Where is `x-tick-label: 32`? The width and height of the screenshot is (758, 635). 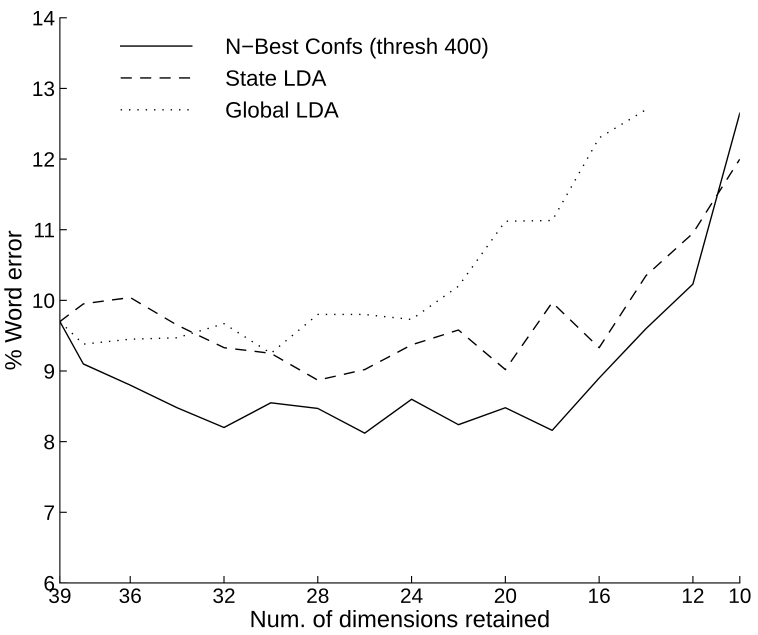
x-tick-label: 32 is located at coordinates (224, 596).